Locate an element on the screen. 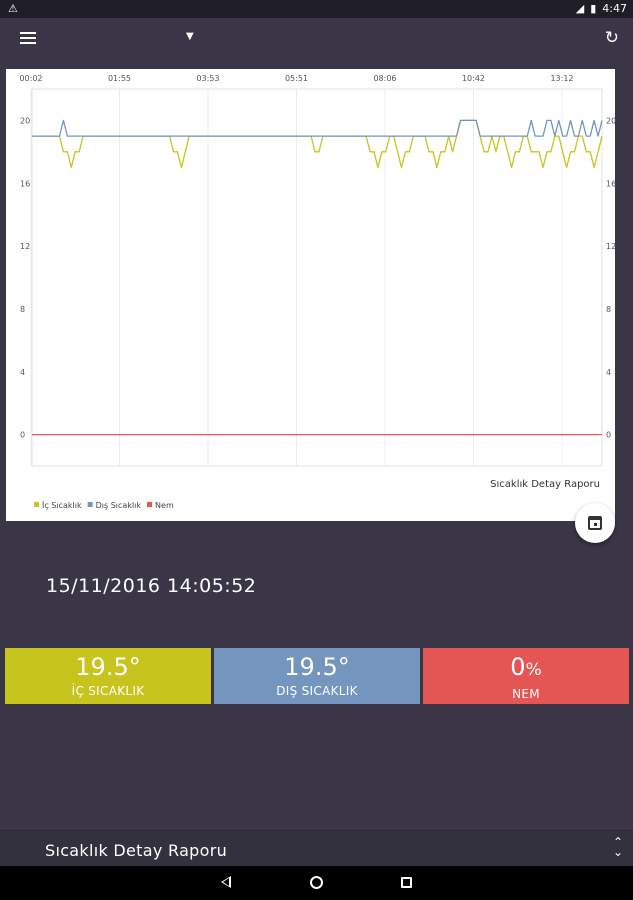  calendar-icon is located at coordinates (595, 523).